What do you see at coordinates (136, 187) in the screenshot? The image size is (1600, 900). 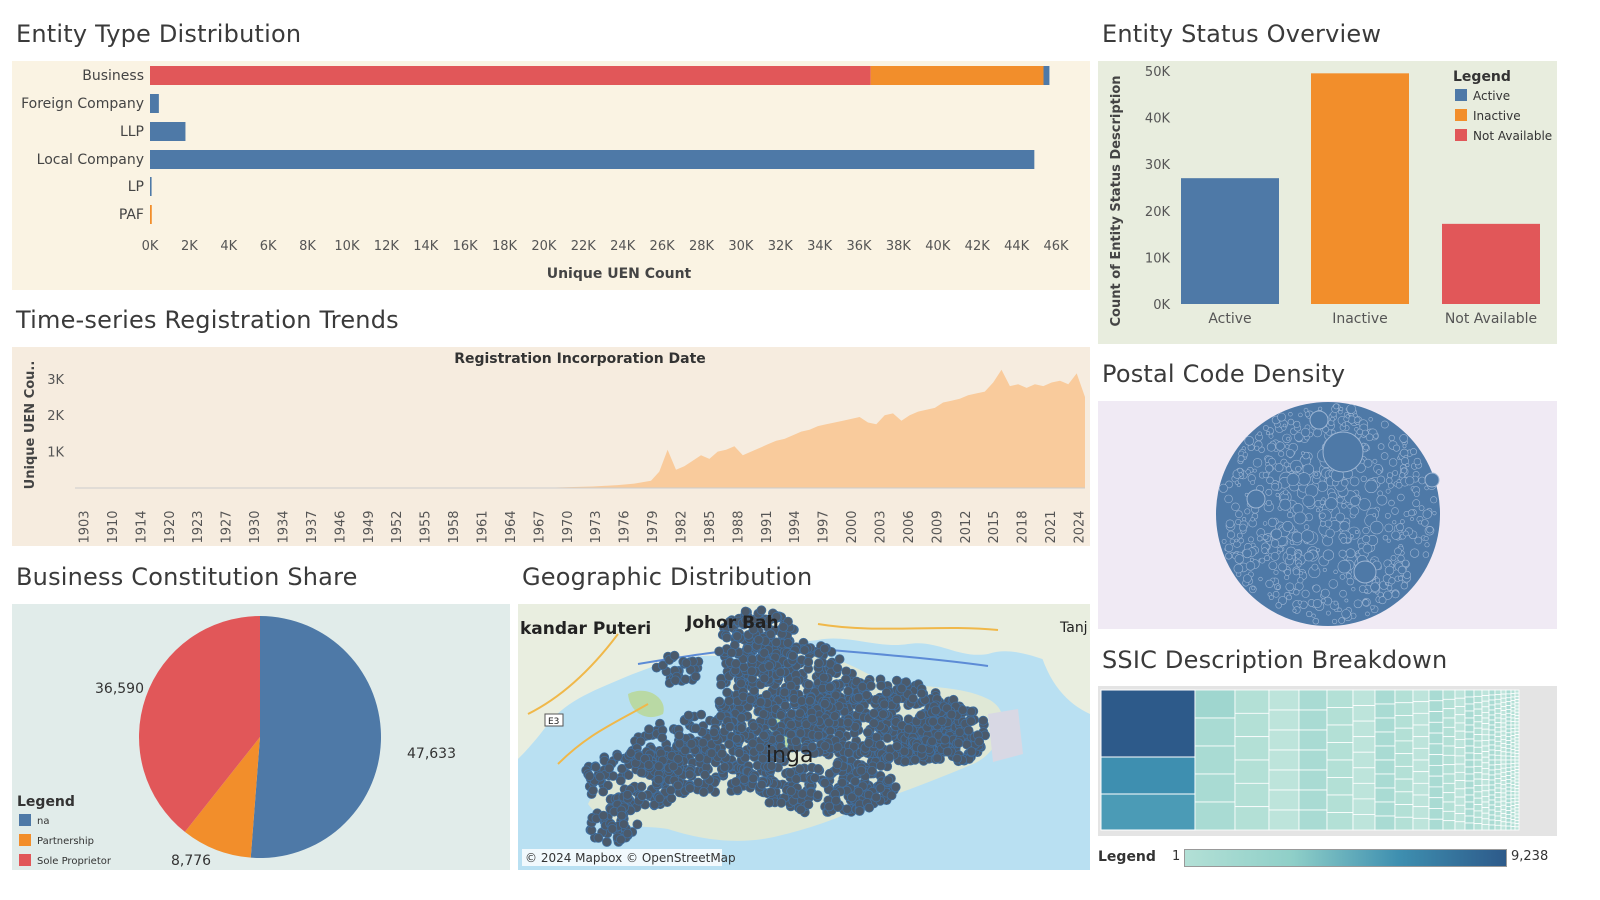 I see `entity-type-category-label: LP` at bounding box center [136, 187].